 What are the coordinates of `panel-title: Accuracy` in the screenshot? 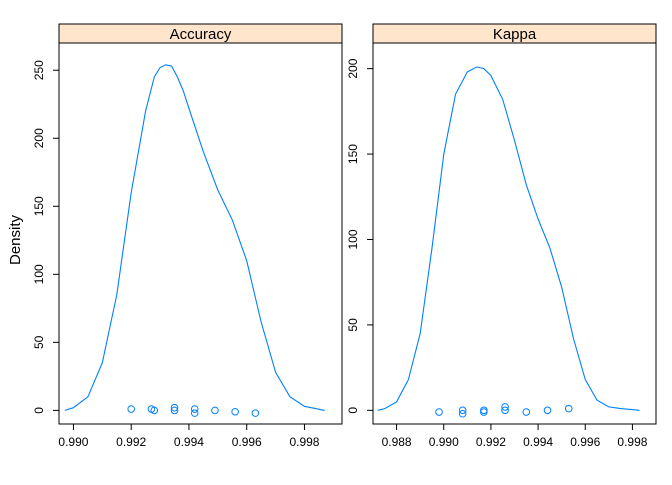 It's located at (201, 34).